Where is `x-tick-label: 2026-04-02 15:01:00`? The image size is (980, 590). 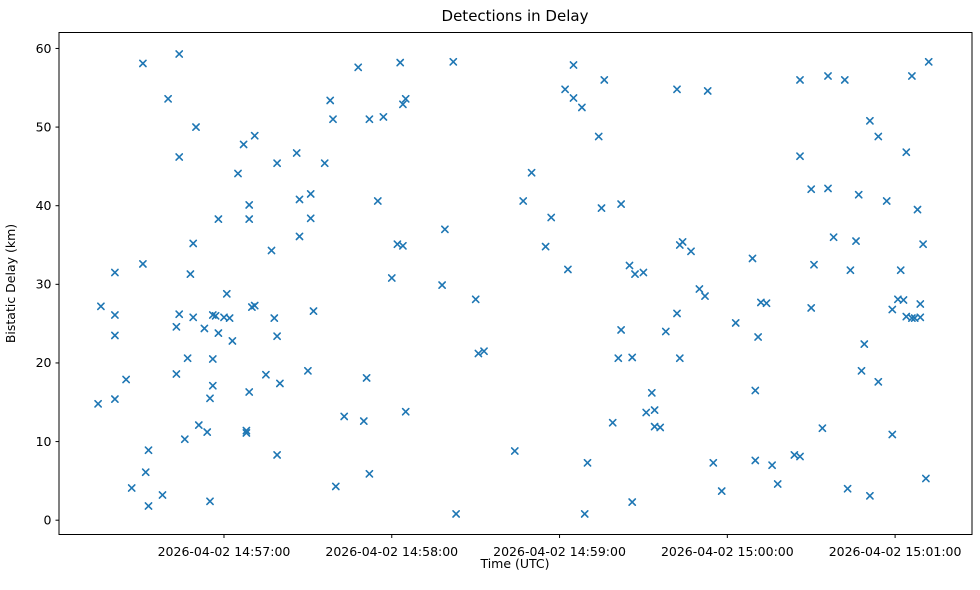
x-tick-label: 2026-04-02 15:01:00 is located at coordinates (895, 551).